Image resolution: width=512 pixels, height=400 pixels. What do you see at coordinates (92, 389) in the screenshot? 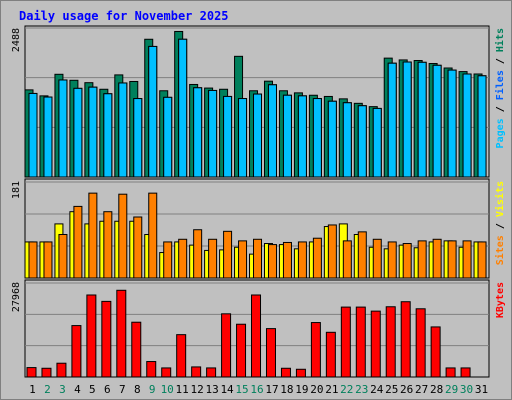
I see `day-label-5: 5` at bounding box center [92, 389].